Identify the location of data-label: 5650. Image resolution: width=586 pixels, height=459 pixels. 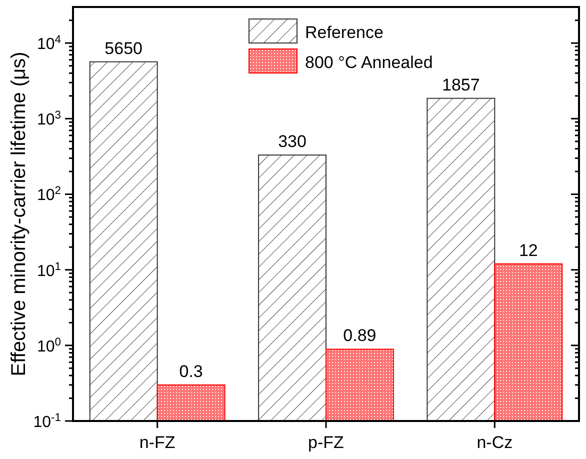
(123, 48).